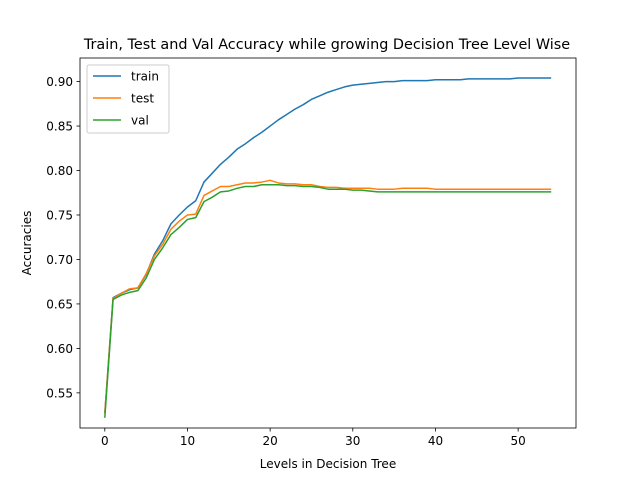 The image size is (640, 480). What do you see at coordinates (517, 441) in the screenshot?
I see `x-tick-label: 50` at bounding box center [517, 441].